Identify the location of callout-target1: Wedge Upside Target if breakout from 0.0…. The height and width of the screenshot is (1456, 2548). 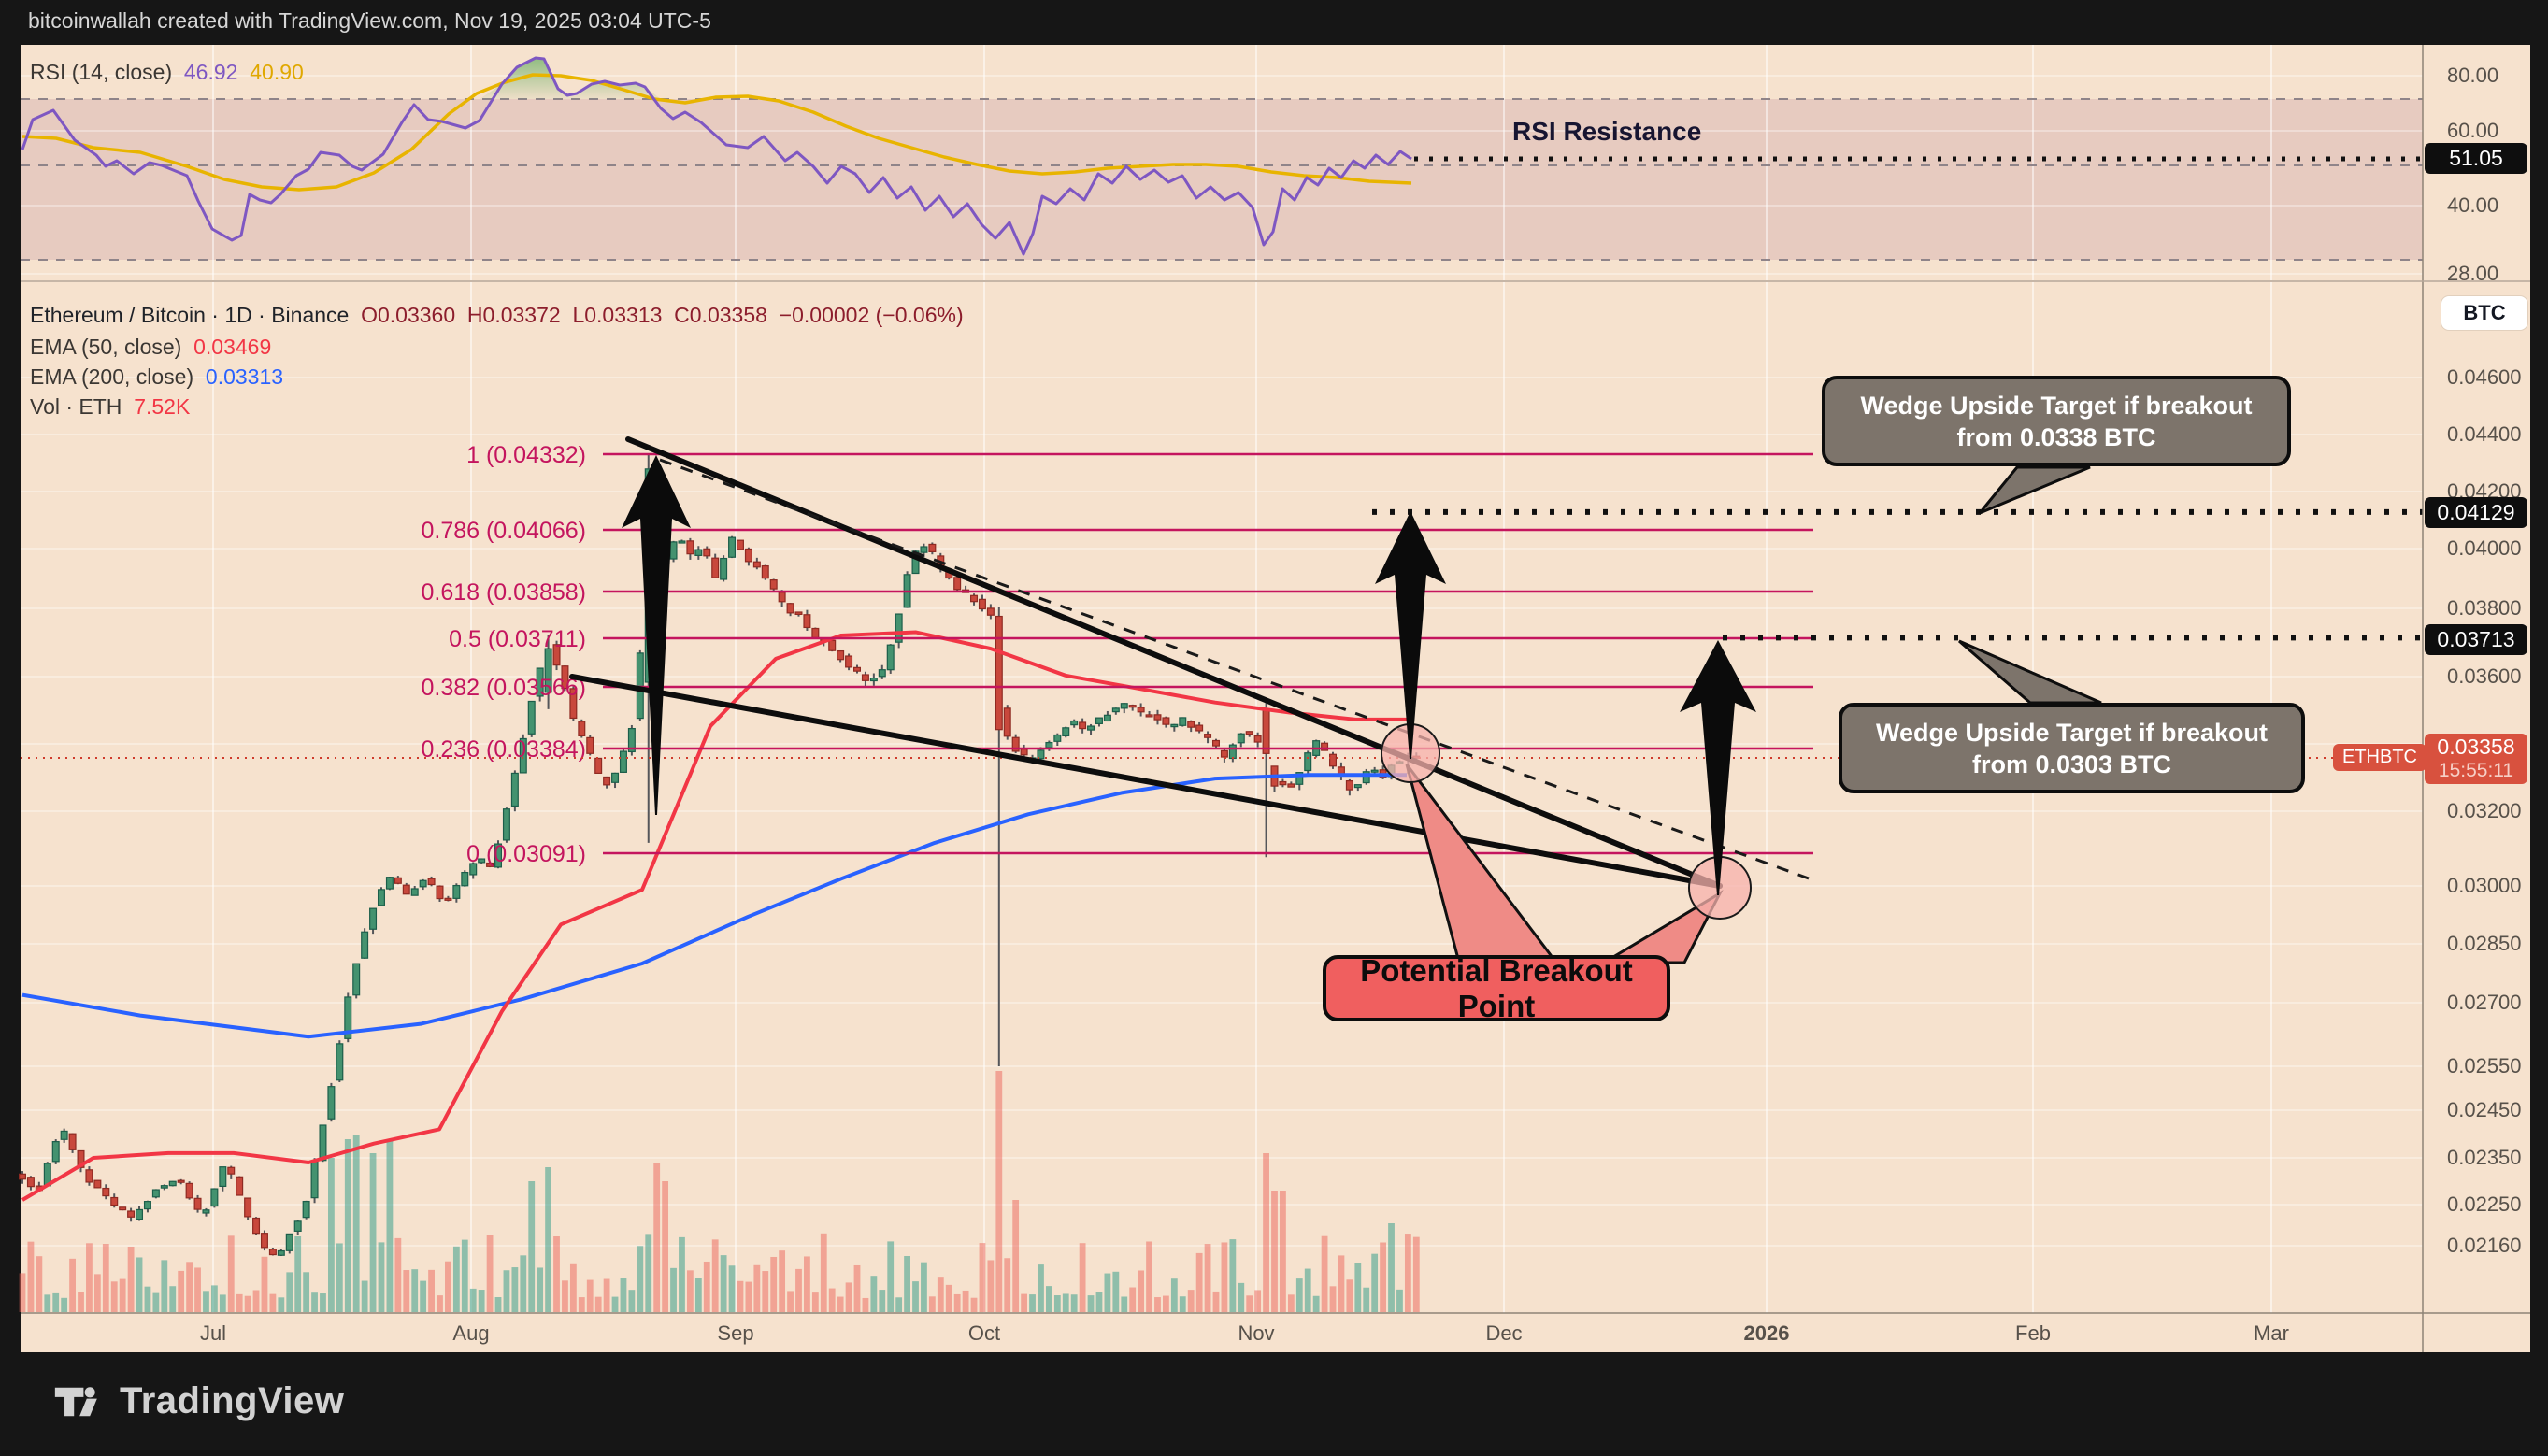
(2056, 421).